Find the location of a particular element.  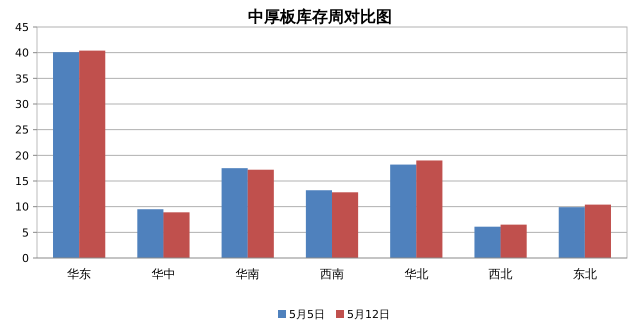

y-tick-label: 25 is located at coordinates (22, 130).